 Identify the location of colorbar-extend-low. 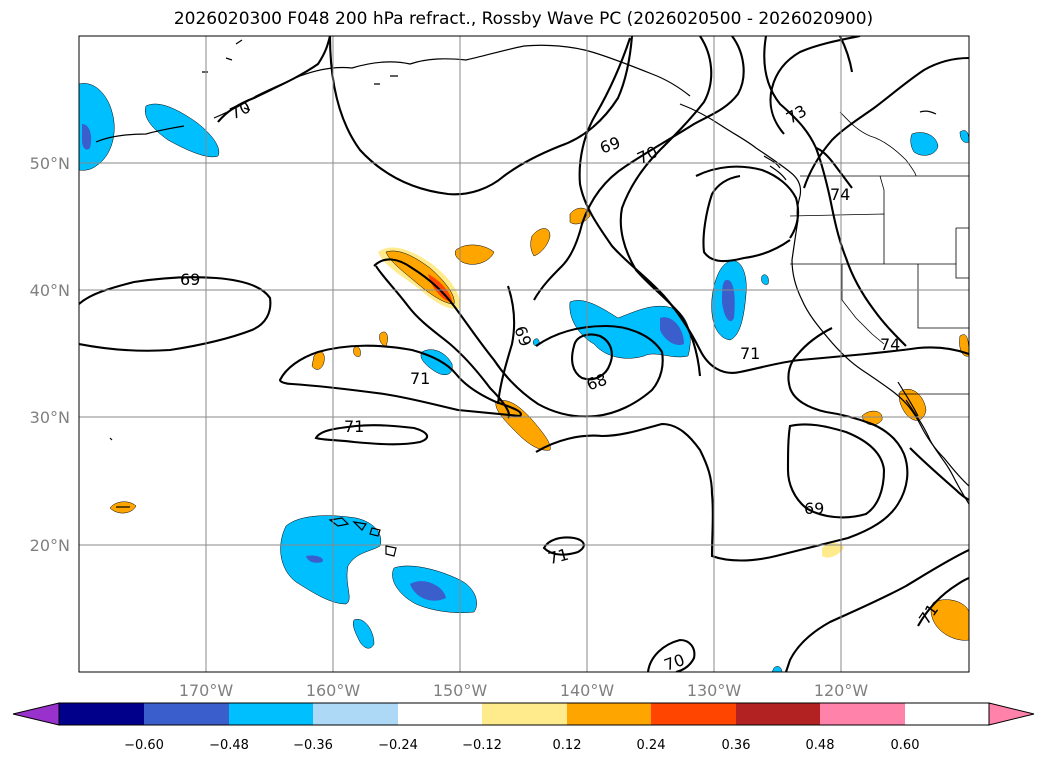
(36, 714).